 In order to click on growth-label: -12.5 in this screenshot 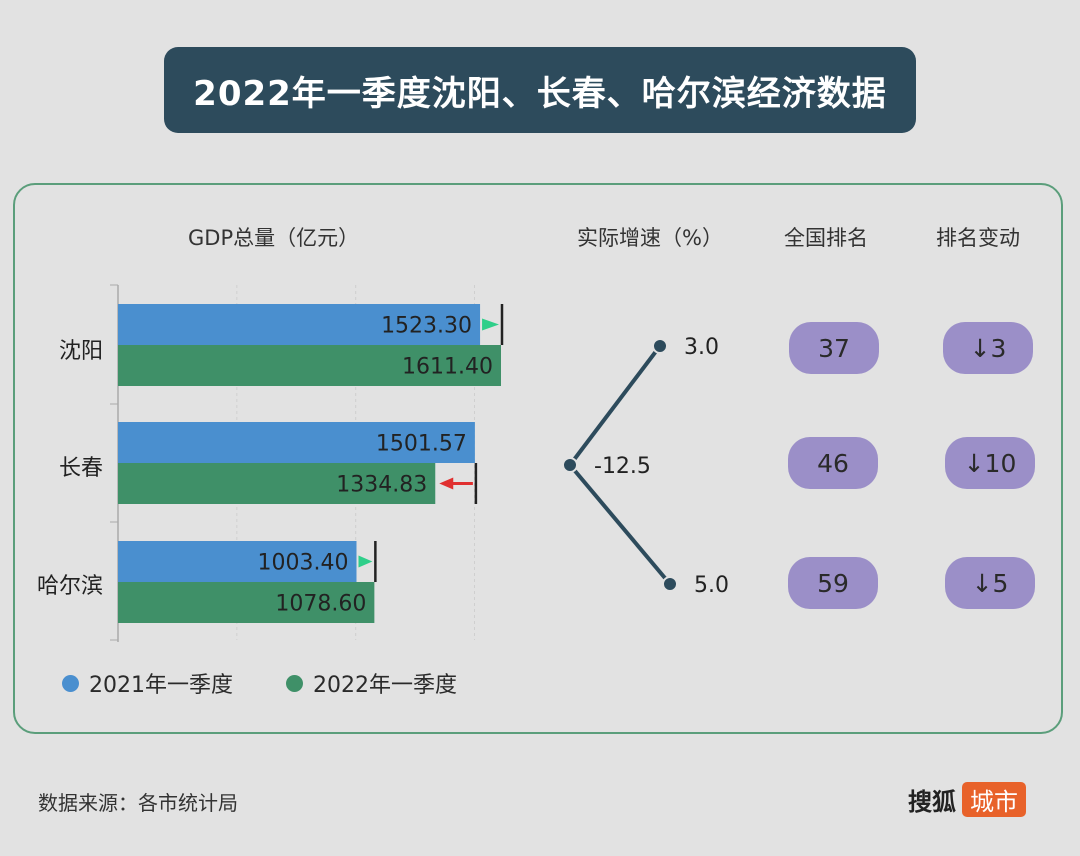, I will do `click(622, 466)`.